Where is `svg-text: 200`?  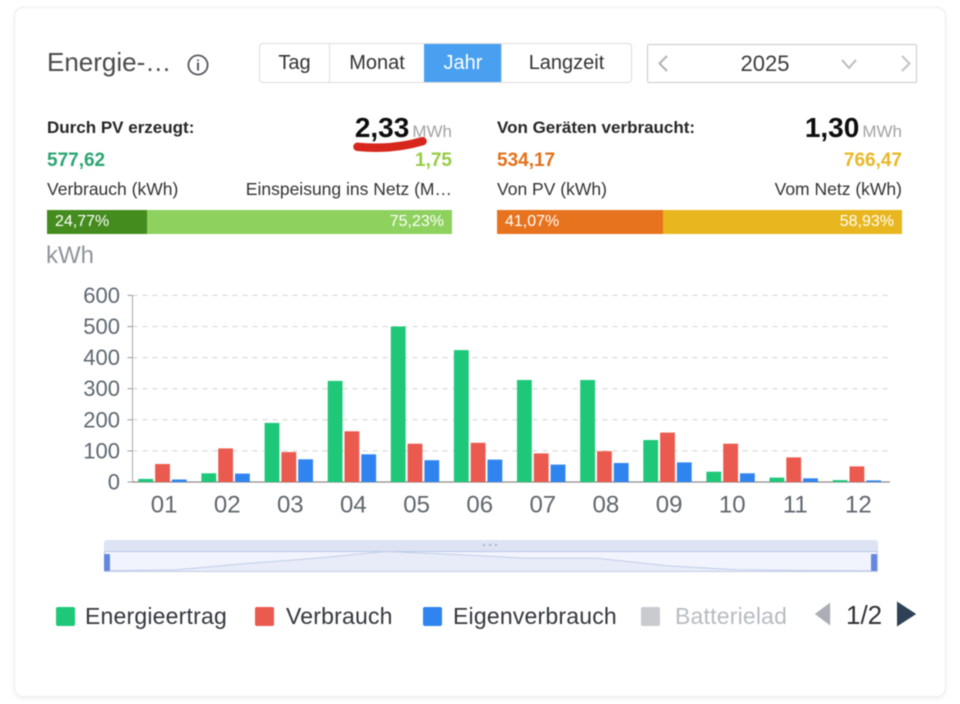
svg-text: 200 is located at coordinates (101, 419).